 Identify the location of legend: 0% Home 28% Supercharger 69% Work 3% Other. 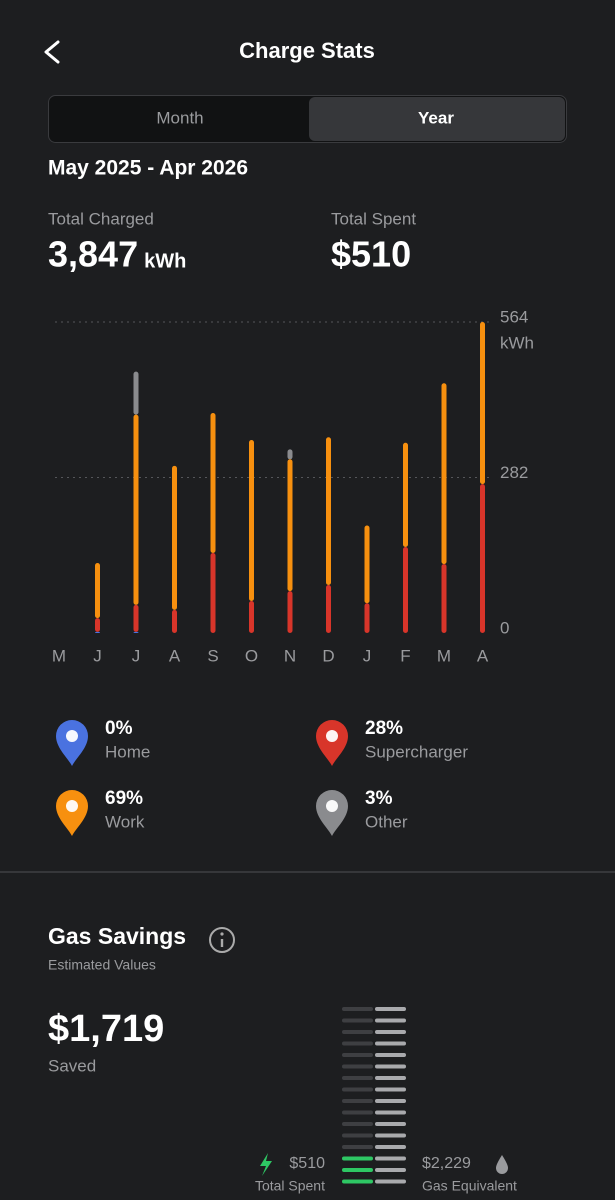
(262, 777).